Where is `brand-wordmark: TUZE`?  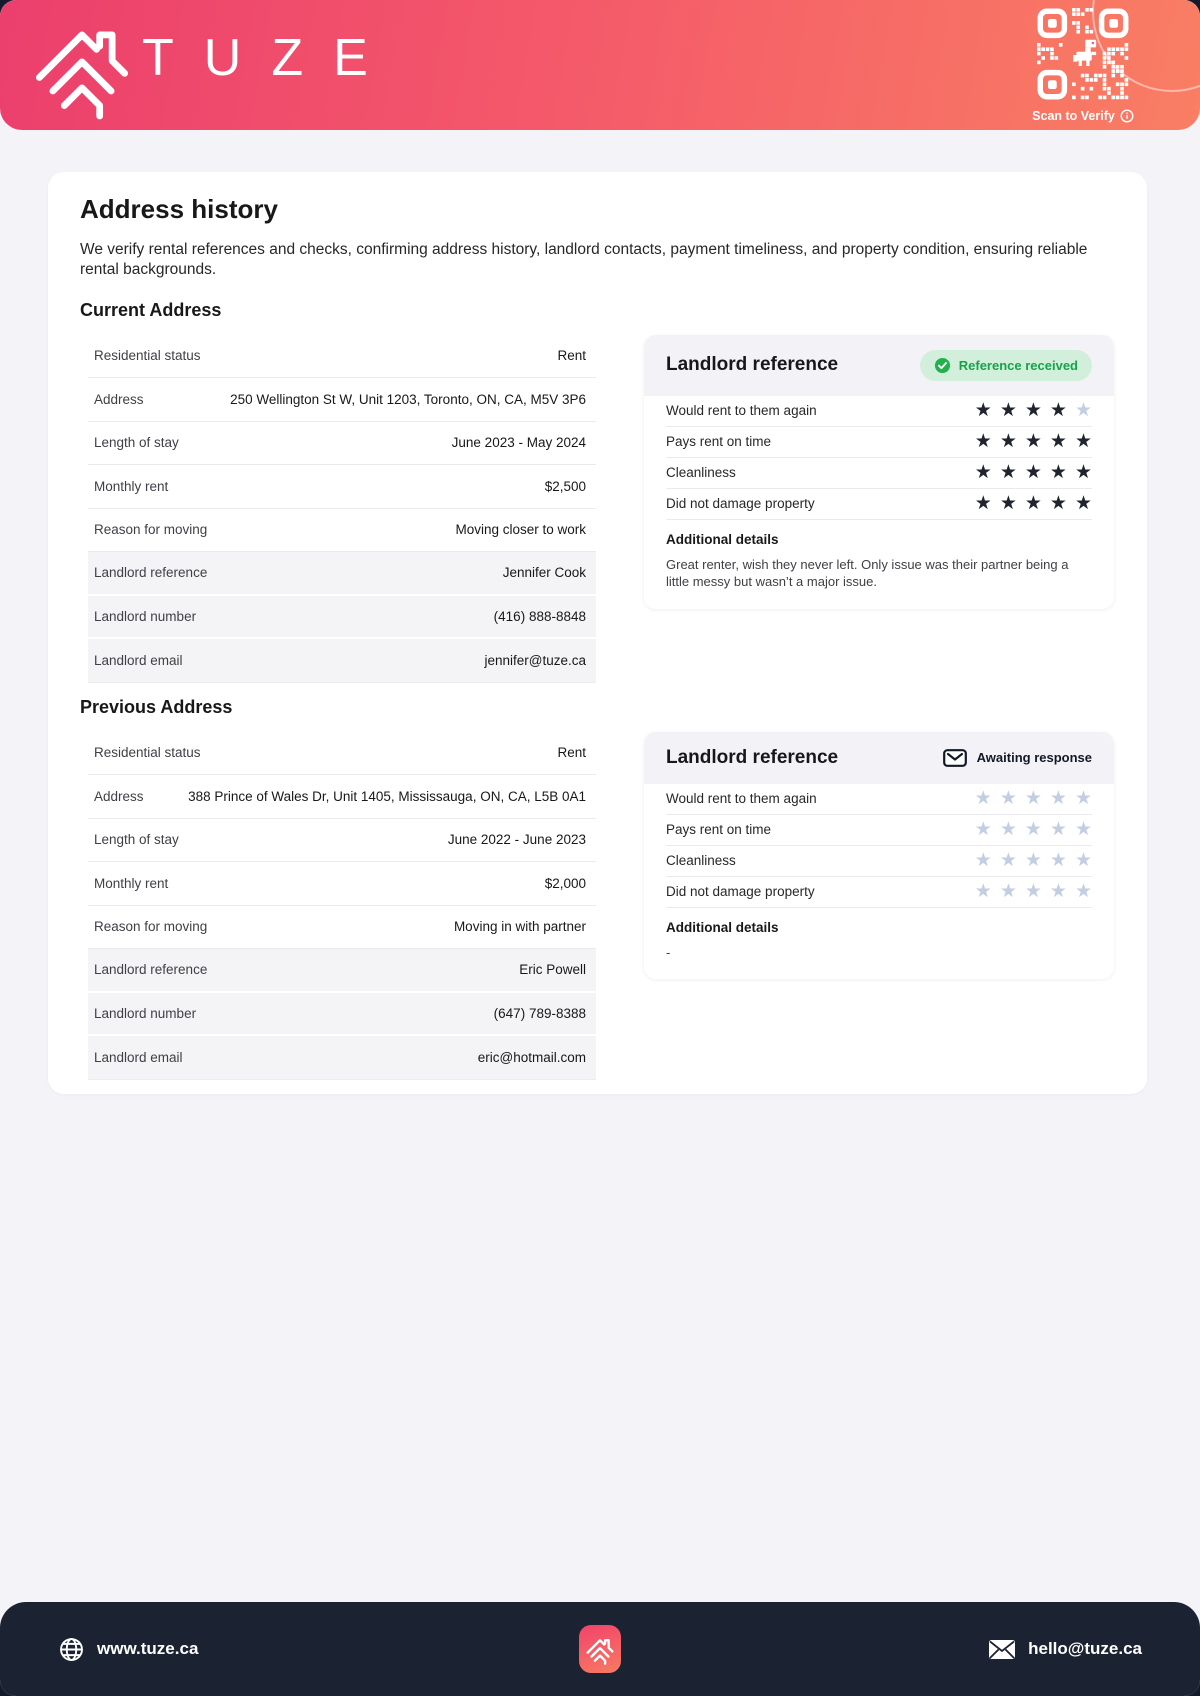 brand-wordmark: TUZE is located at coordinates (270, 58).